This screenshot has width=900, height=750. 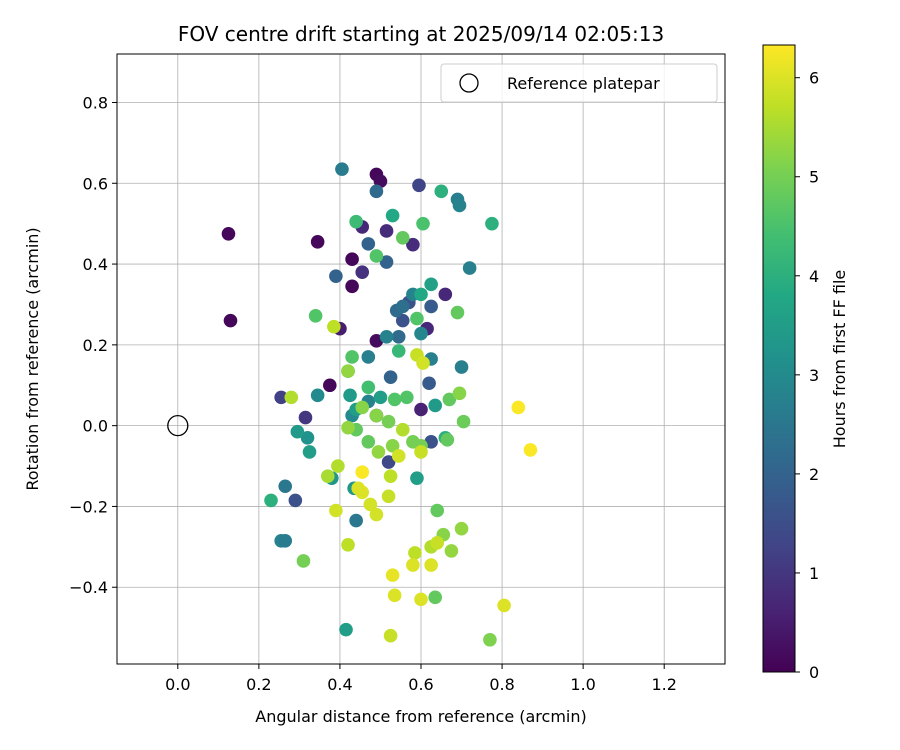 What do you see at coordinates (88, 506) in the screenshot?
I see `y-tick-label-1: −0.2` at bounding box center [88, 506].